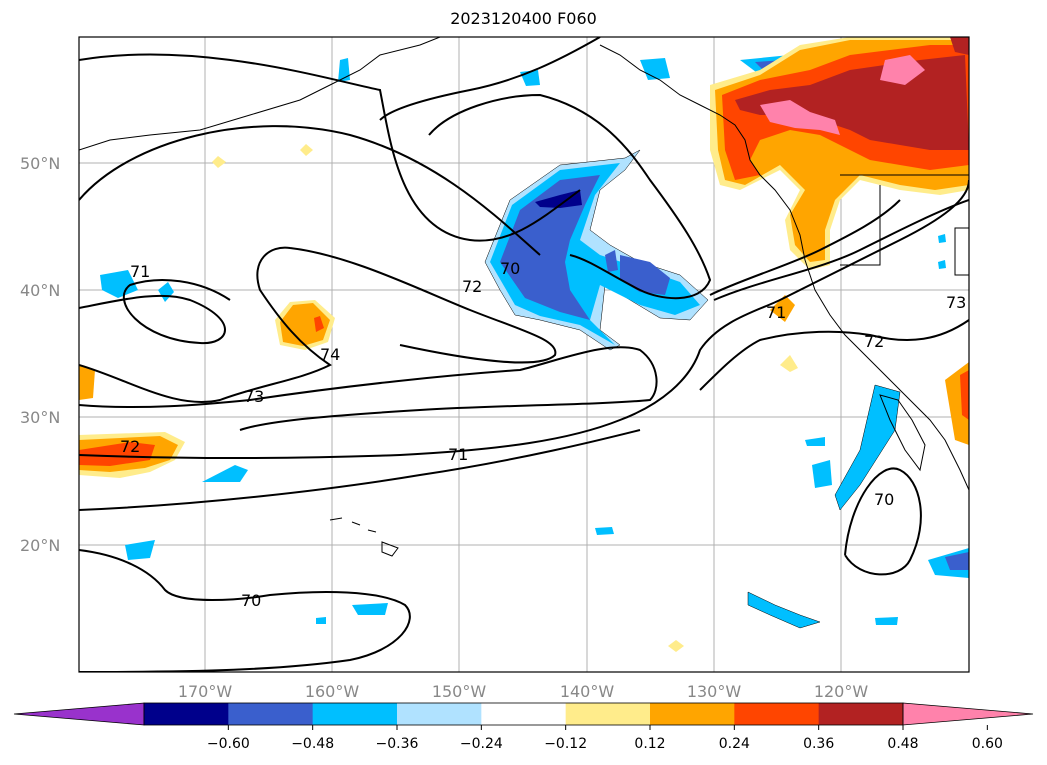 This screenshot has width=1047, height=765. What do you see at coordinates (523, 691) in the screenshot?
I see `longitude-labels: 170°W 160°W 150°W 140°W 130°W 120°W` at bounding box center [523, 691].